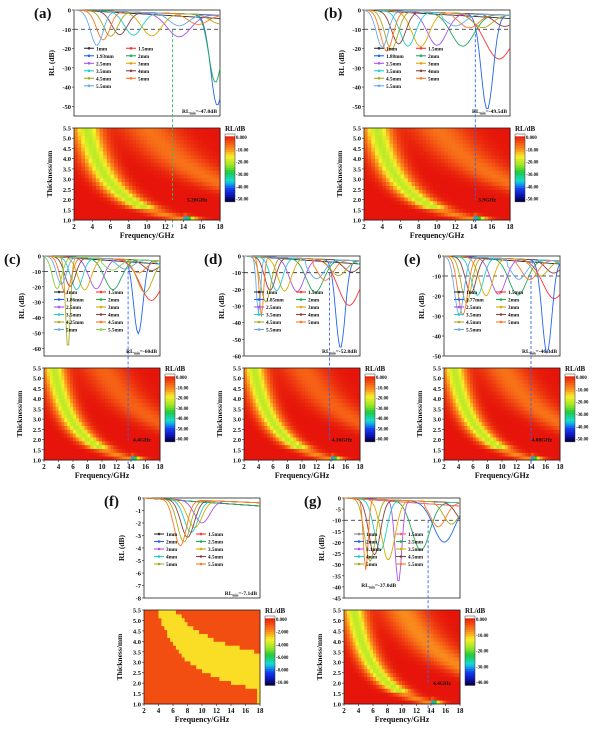  Describe the element at coordinates (539, 352) in the screenshot. I see `rl-min-annotation: RLmin=-46.3dB` at that location.